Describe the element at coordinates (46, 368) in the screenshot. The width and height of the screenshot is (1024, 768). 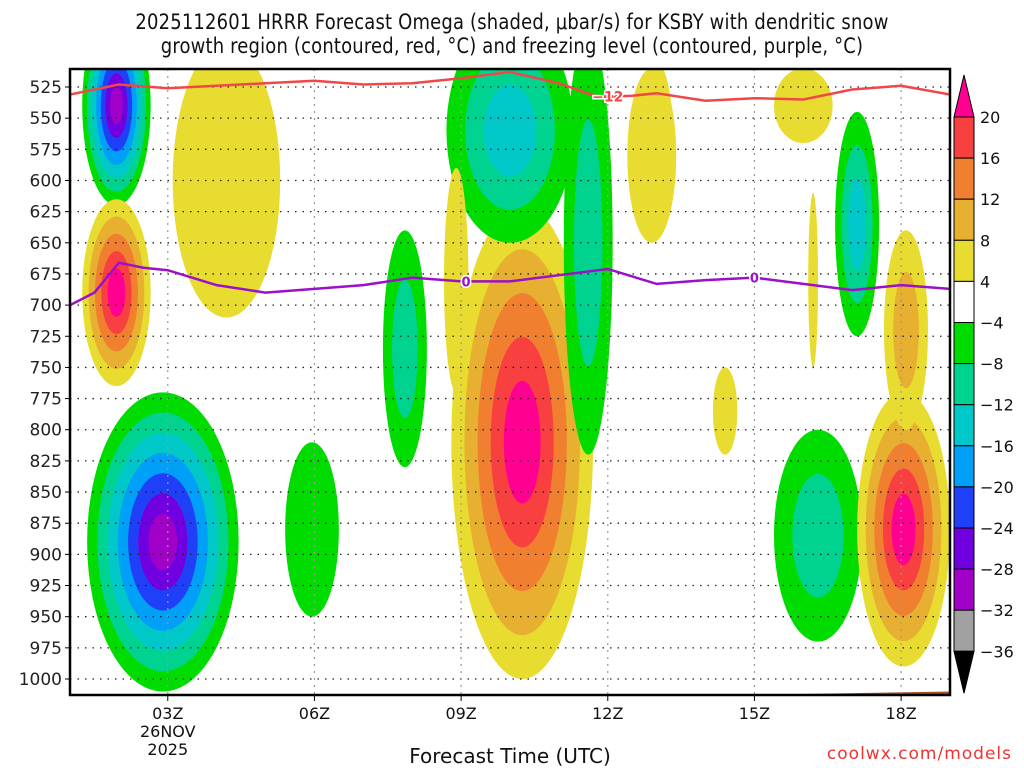
I see `y-tick-label-750: 750` at that location.